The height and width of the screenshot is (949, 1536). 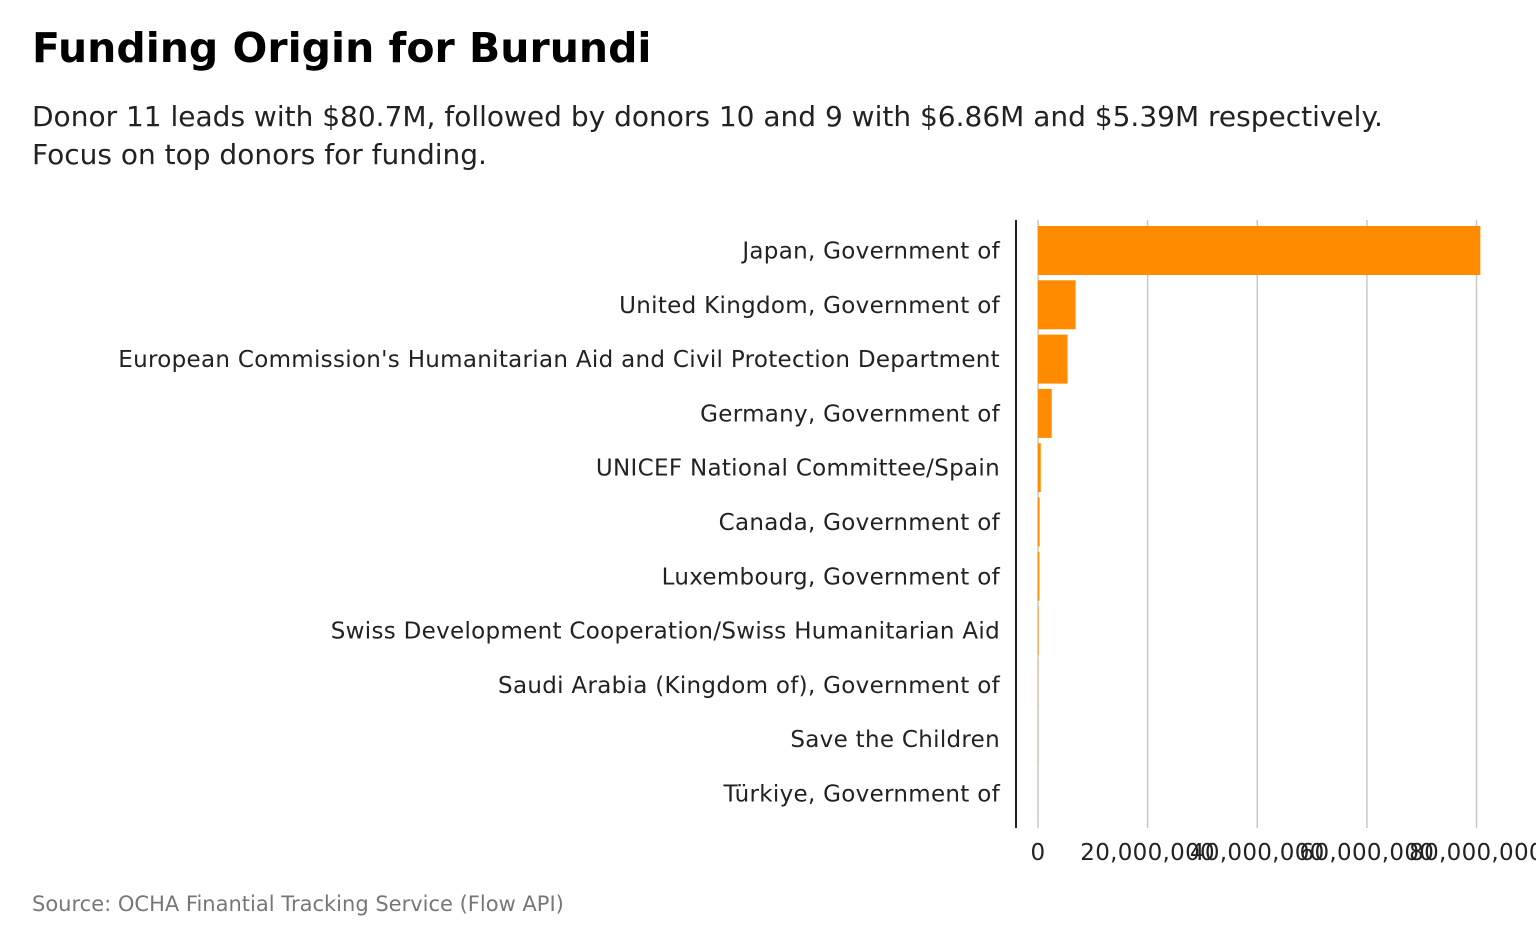 I want to click on chart-title: Funding Origin for Burundi, so click(x=342, y=48).